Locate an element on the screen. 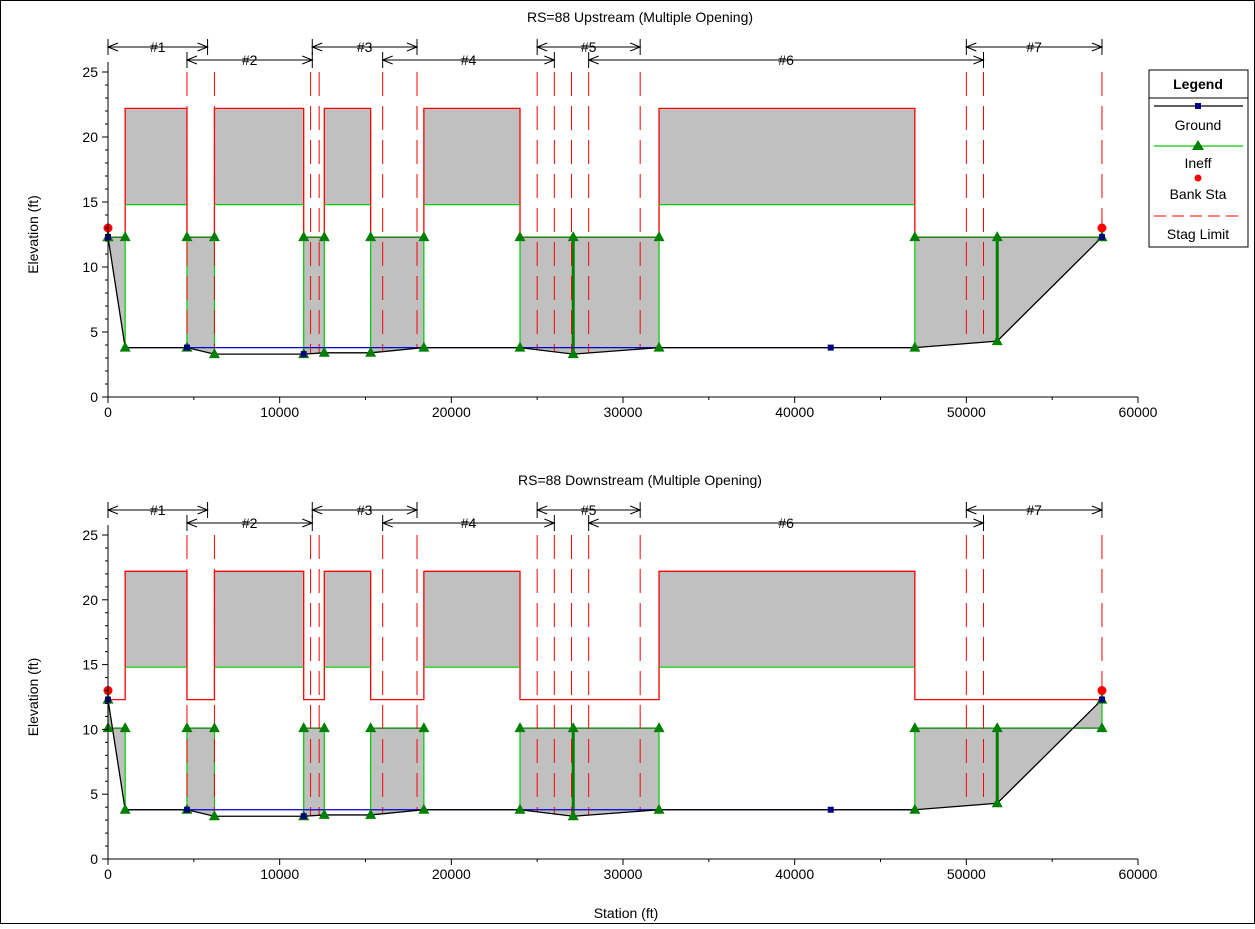 Image resolution: width=1255 pixels, height=929 pixels. opening-label: #2 is located at coordinates (250, 523).